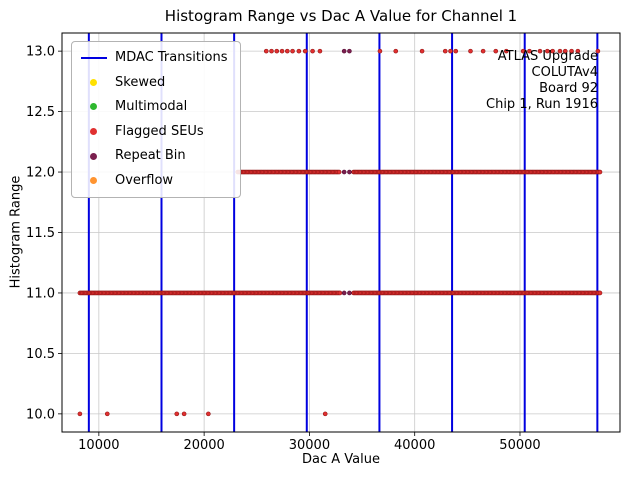  I want to click on y-tick-label: 13.0, so click(40, 52).